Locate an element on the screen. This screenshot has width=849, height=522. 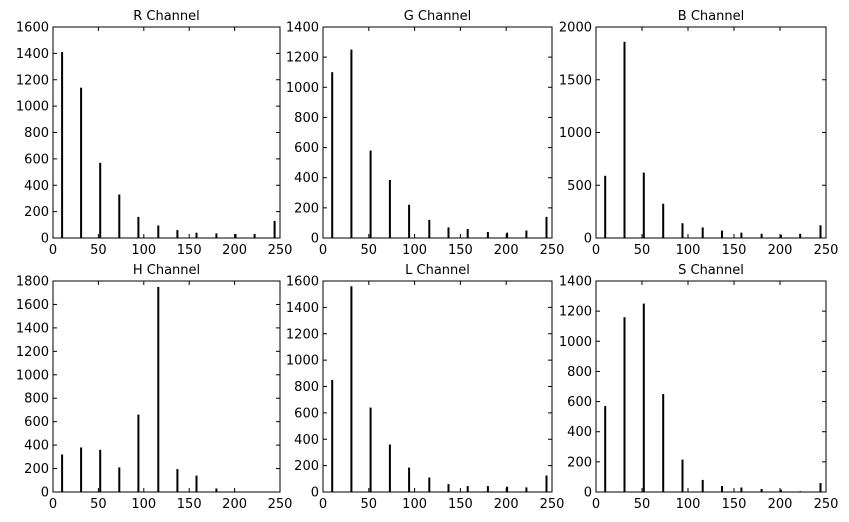
panel-title: L Channel is located at coordinates (437, 270).